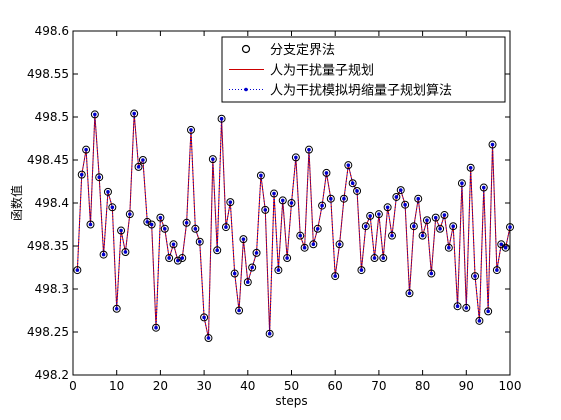 The image size is (561, 420). What do you see at coordinates (363, 69) in the screenshot?
I see `legend-box` at bounding box center [363, 69].